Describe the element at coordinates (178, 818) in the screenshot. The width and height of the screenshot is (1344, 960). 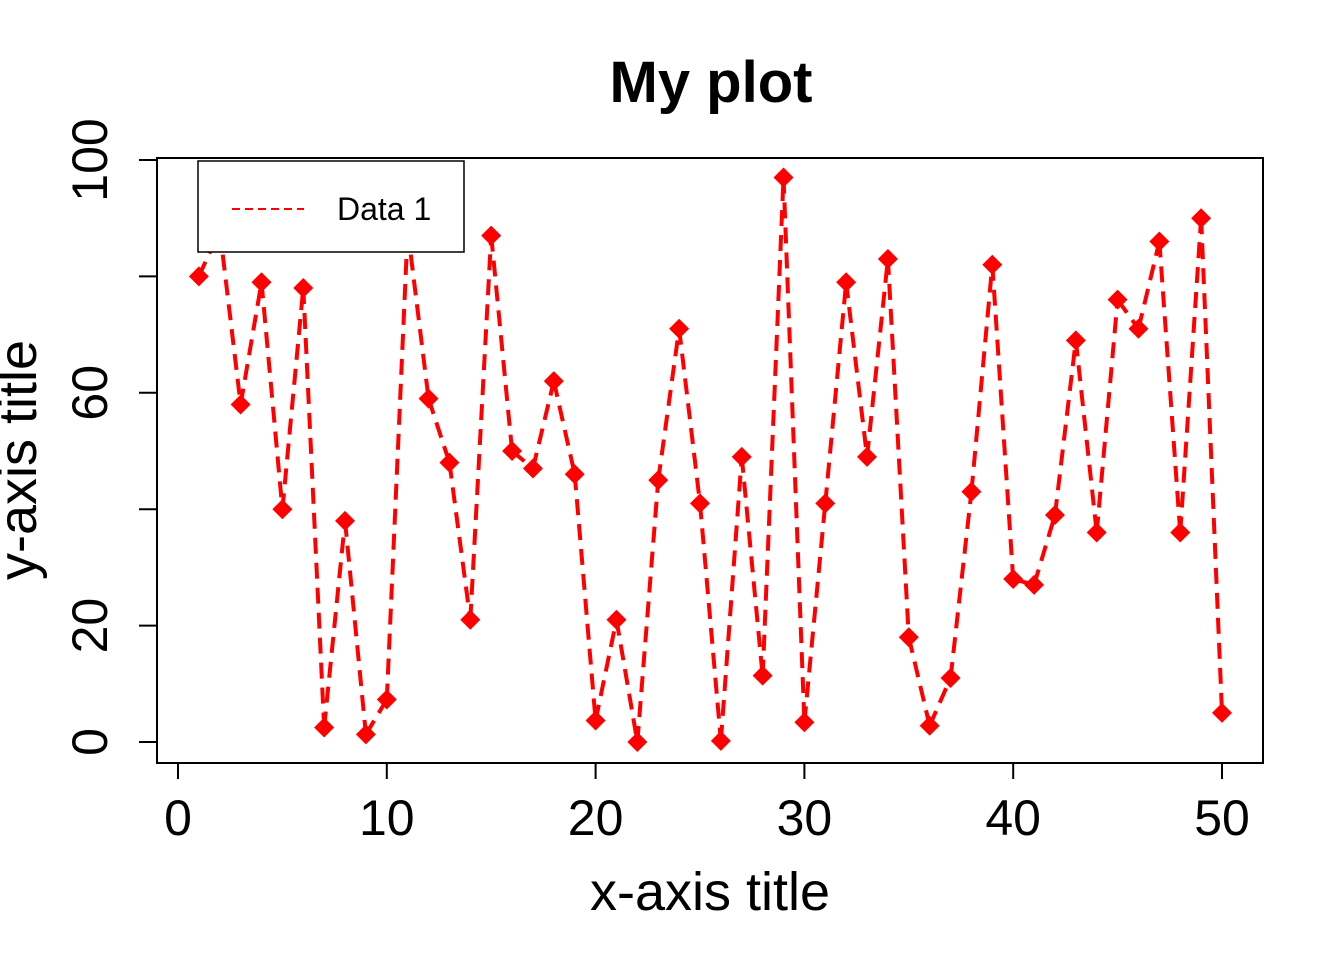
I see `x-tick-label: 0` at that location.